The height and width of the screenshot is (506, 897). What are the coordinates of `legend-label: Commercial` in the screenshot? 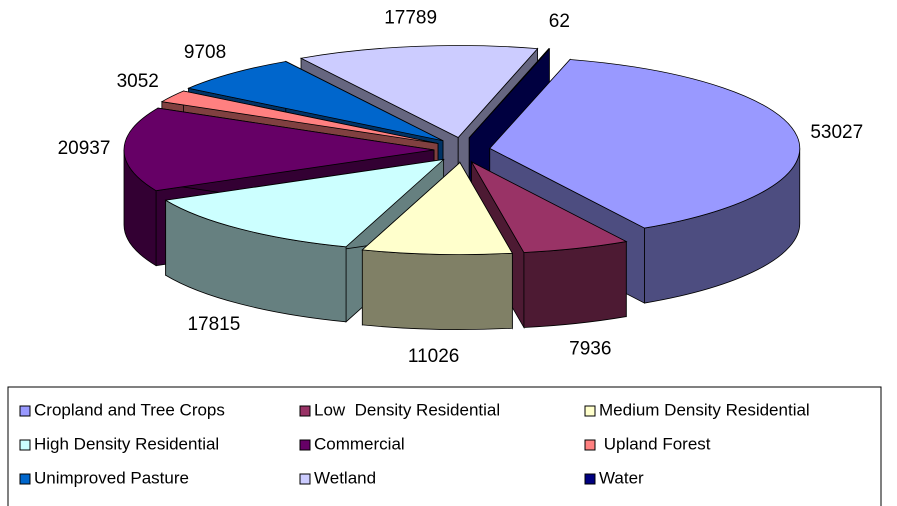 It's located at (359, 443).